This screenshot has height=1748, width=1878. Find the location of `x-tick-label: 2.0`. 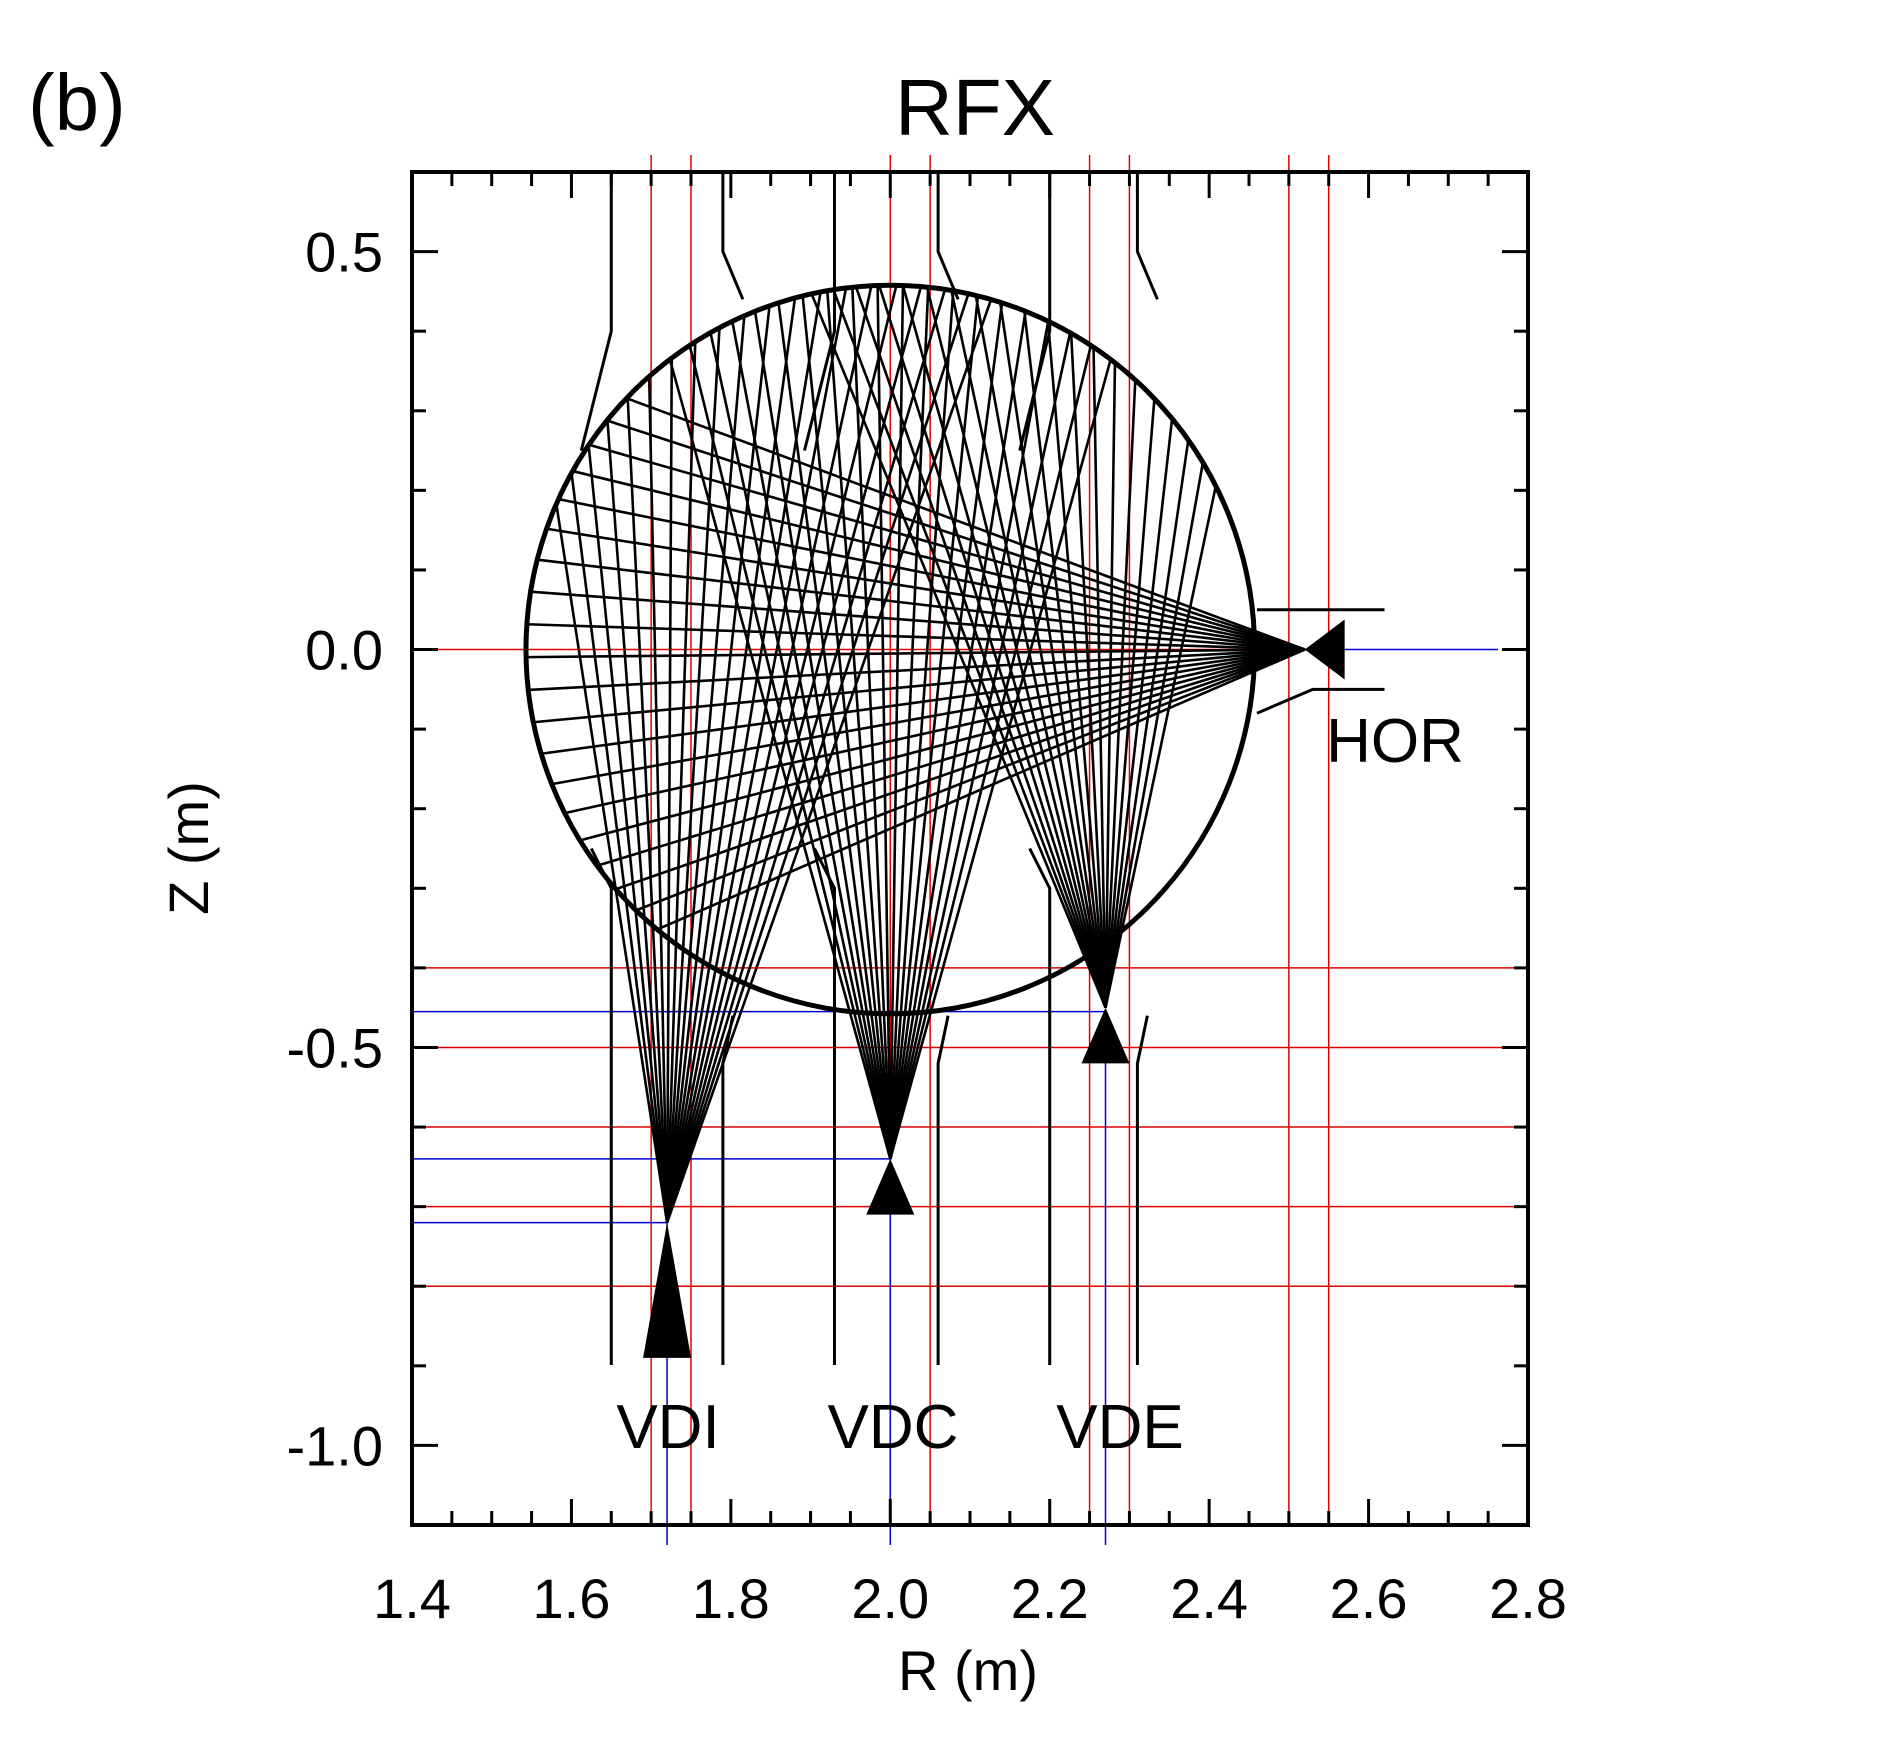

x-tick-label: 2.0 is located at coordinates (890, 1598).